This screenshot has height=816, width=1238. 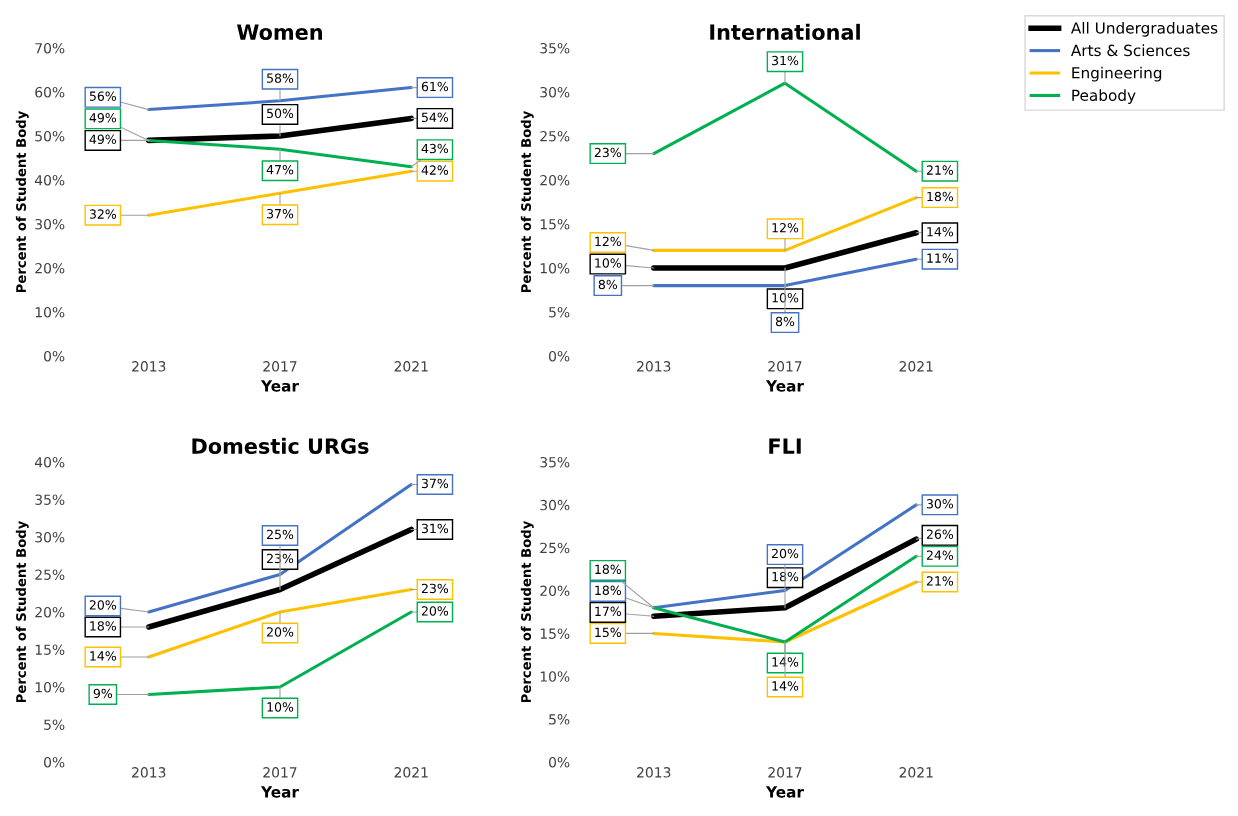 What do you see at coordinates (49, 180) in the screenshot?
I see `y-tick-label: 40%` at bounding box center [49, 180].